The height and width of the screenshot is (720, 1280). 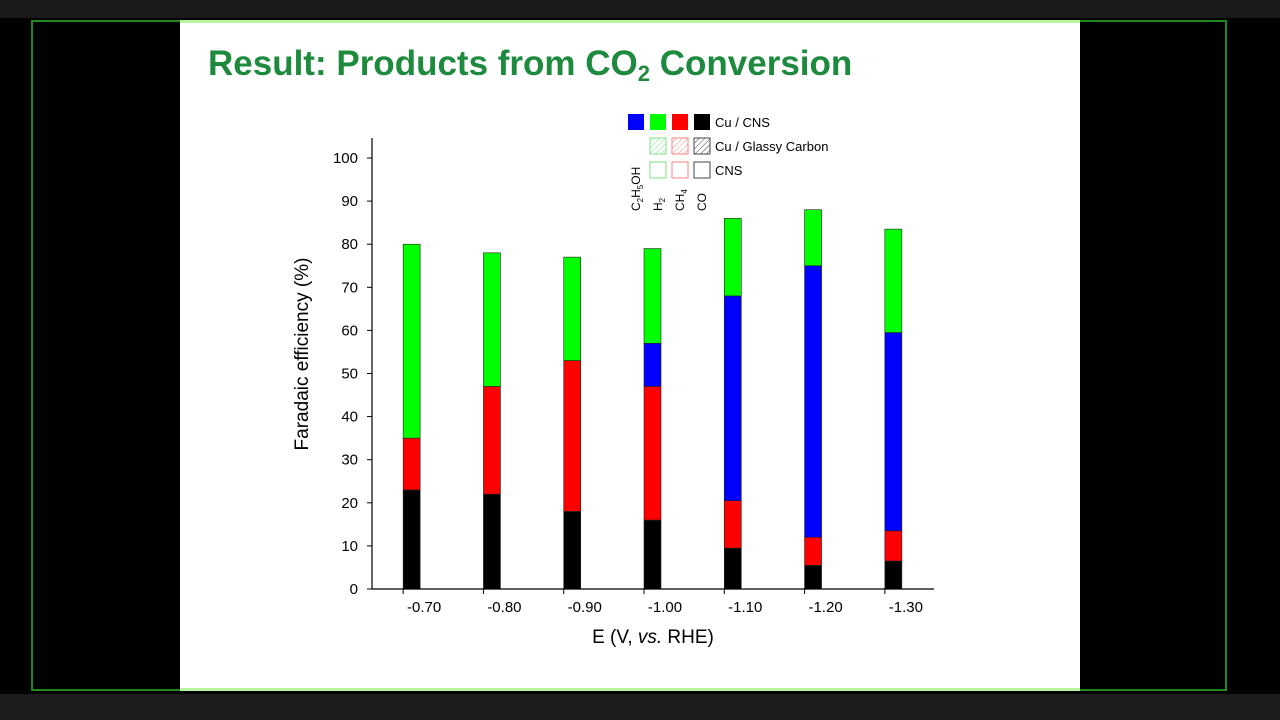 What do you see at coordinates (658, 122) in the screenshot?
I see `legend-cu-cns-h2-swatch` at bounding box center [658, 122].